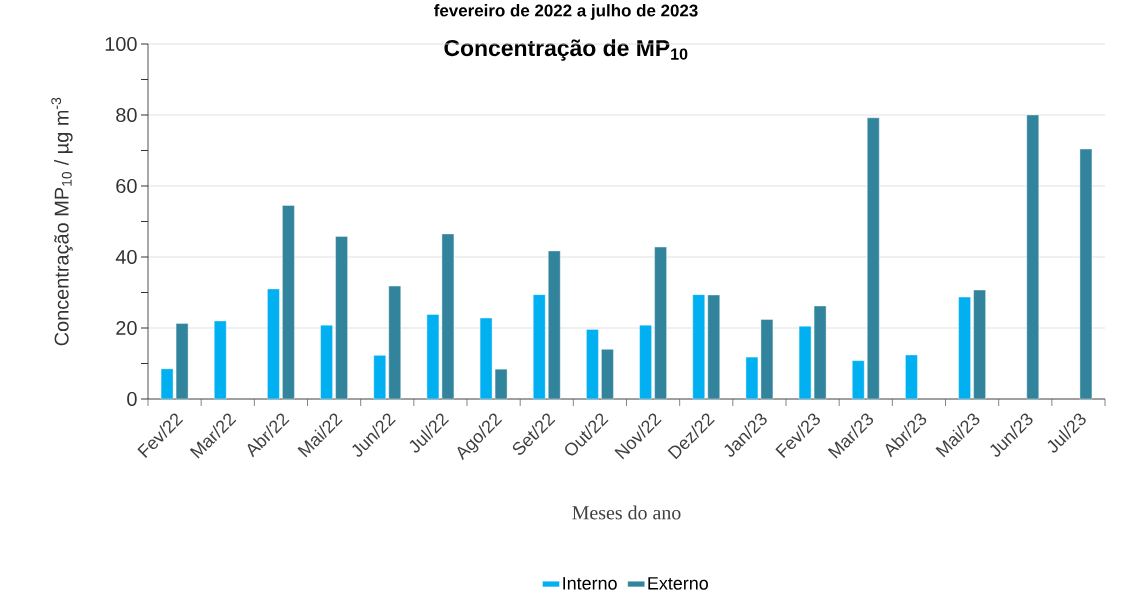 The height and width of the screenshot is (610, 1132). What do you see at coordinates (626, 512) in the screenshot?
I see `x-axis-title: Meses do ano` at bounding box center [626, 512].